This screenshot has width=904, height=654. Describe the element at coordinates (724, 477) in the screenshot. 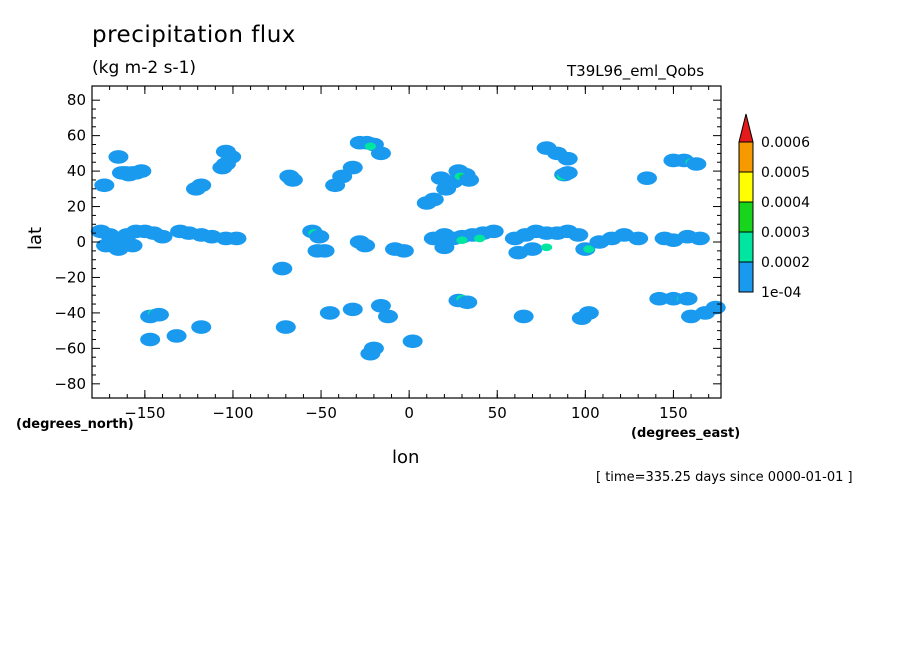

I see `time-label: [ time=335.25 days since 0000-01-01 ]` at that location.